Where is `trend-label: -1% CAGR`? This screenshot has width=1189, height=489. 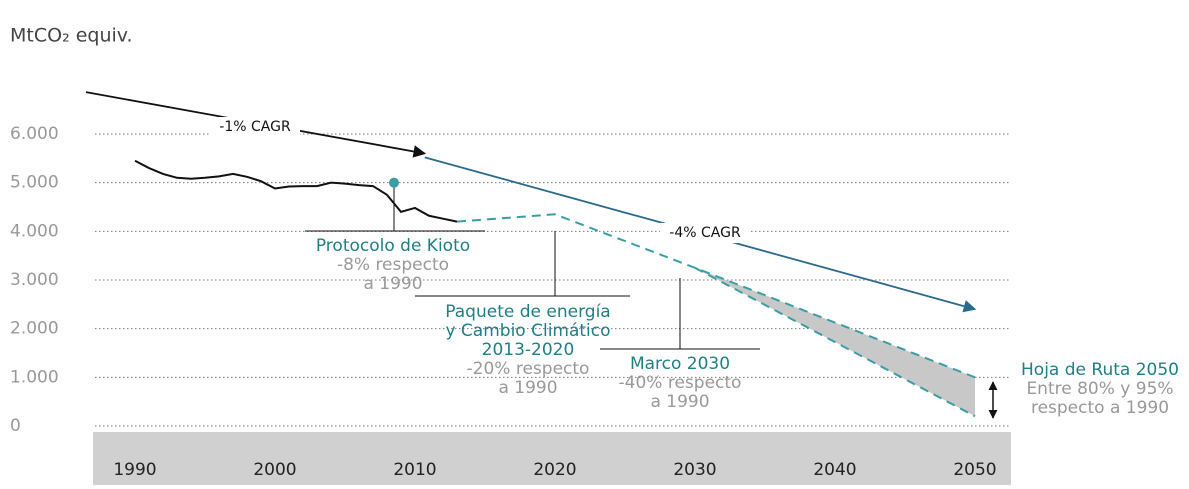 trend-label: -1% CAGR is located at coordinates (255, 127).